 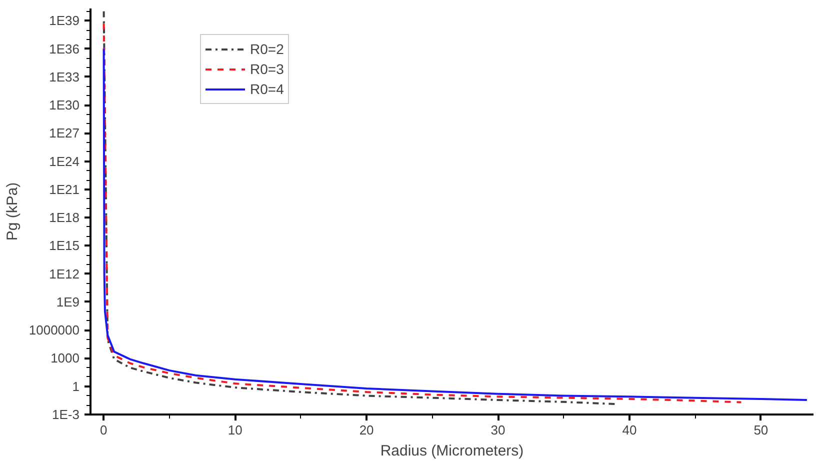 I want to click on y-axis-title: Pg (kPa), so click(x=12, y=211).